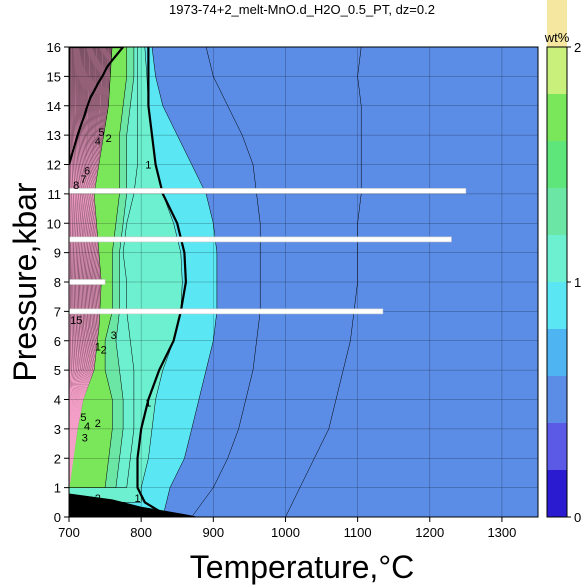 This screenshot has width=585, height=587. What do you see at coordinates (577, 47) in the screenshot?
I see `colorbar-tick-label: 2` at bounding box center [577, 47].